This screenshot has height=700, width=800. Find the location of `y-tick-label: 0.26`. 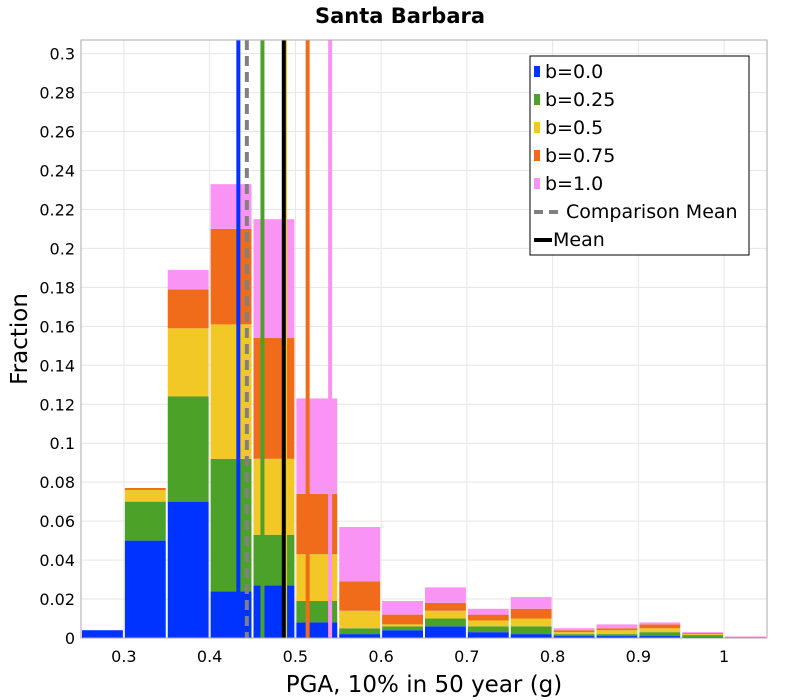

y-tick-label: 0.26 is located at coordinates (57, 132).